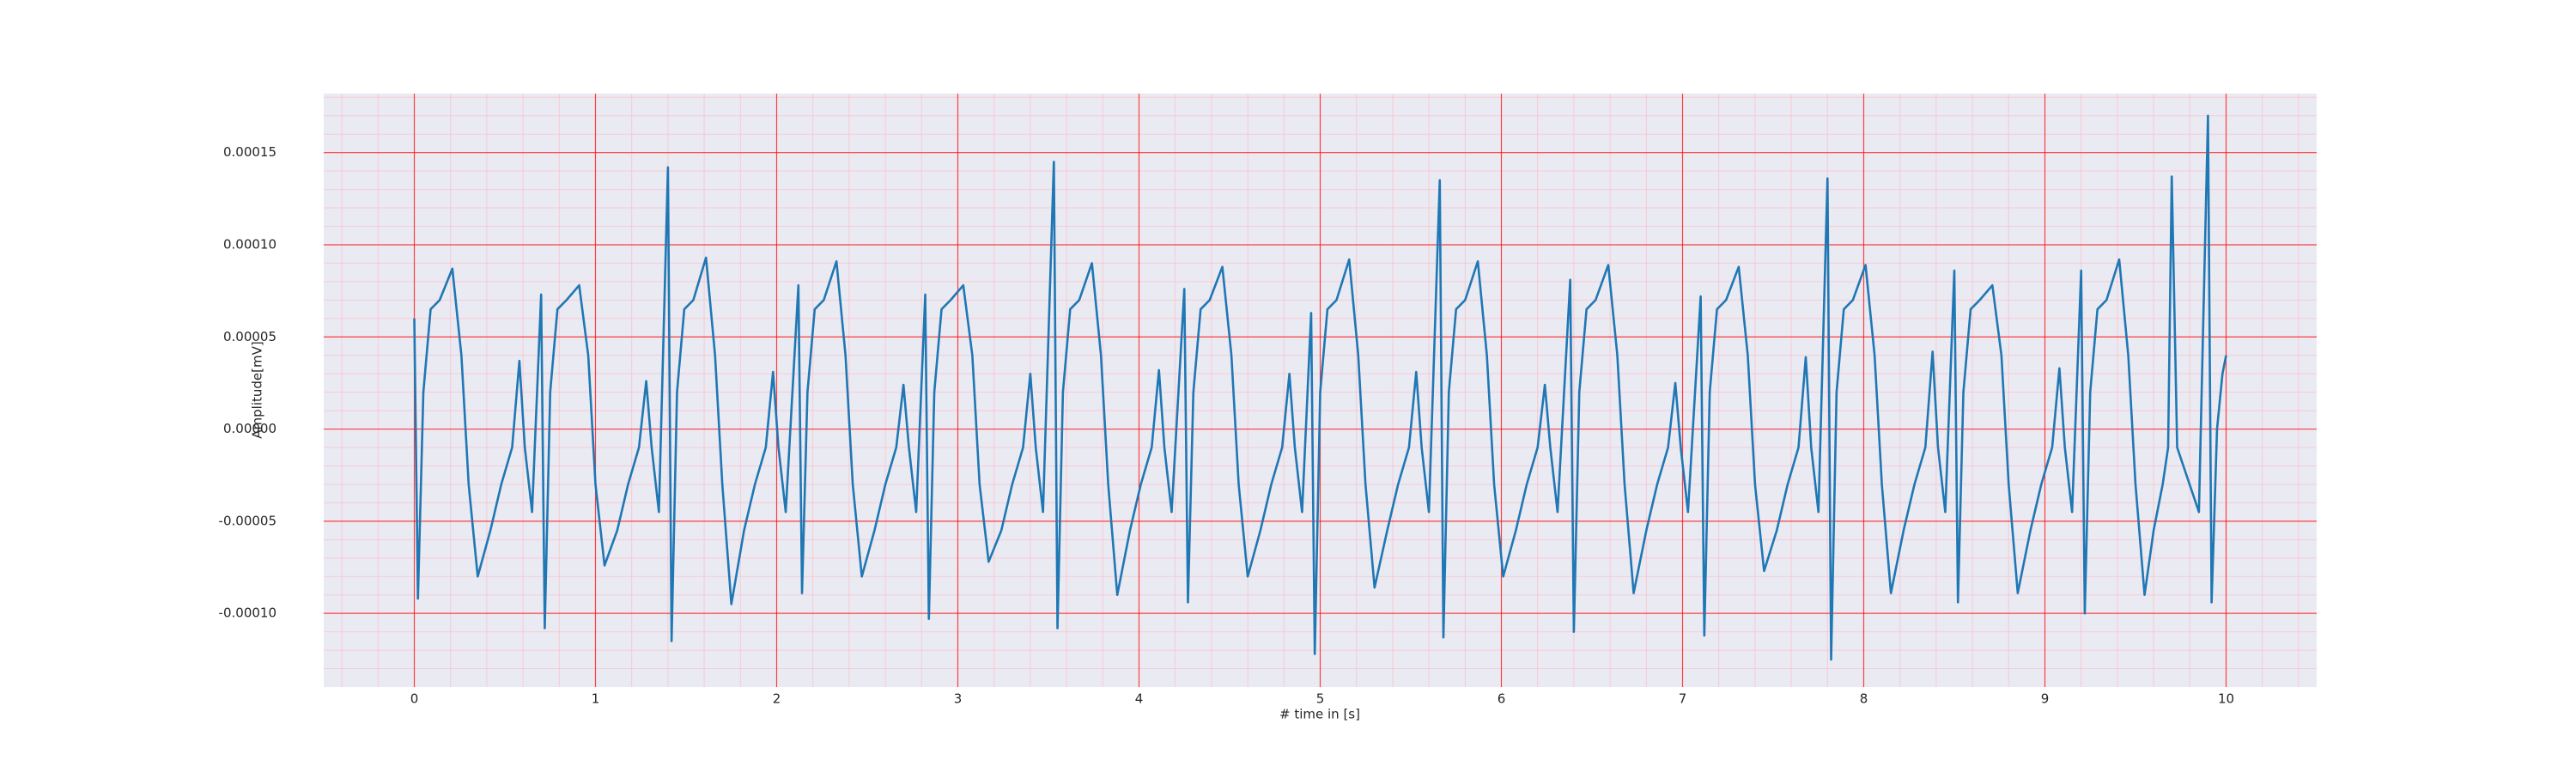 Image resolution: width=2576 pixels, height=773 pixels. Describe the element at coordinates (248, 520) in the screenshot. I see `y-tick-label: -0.00005` at that location.